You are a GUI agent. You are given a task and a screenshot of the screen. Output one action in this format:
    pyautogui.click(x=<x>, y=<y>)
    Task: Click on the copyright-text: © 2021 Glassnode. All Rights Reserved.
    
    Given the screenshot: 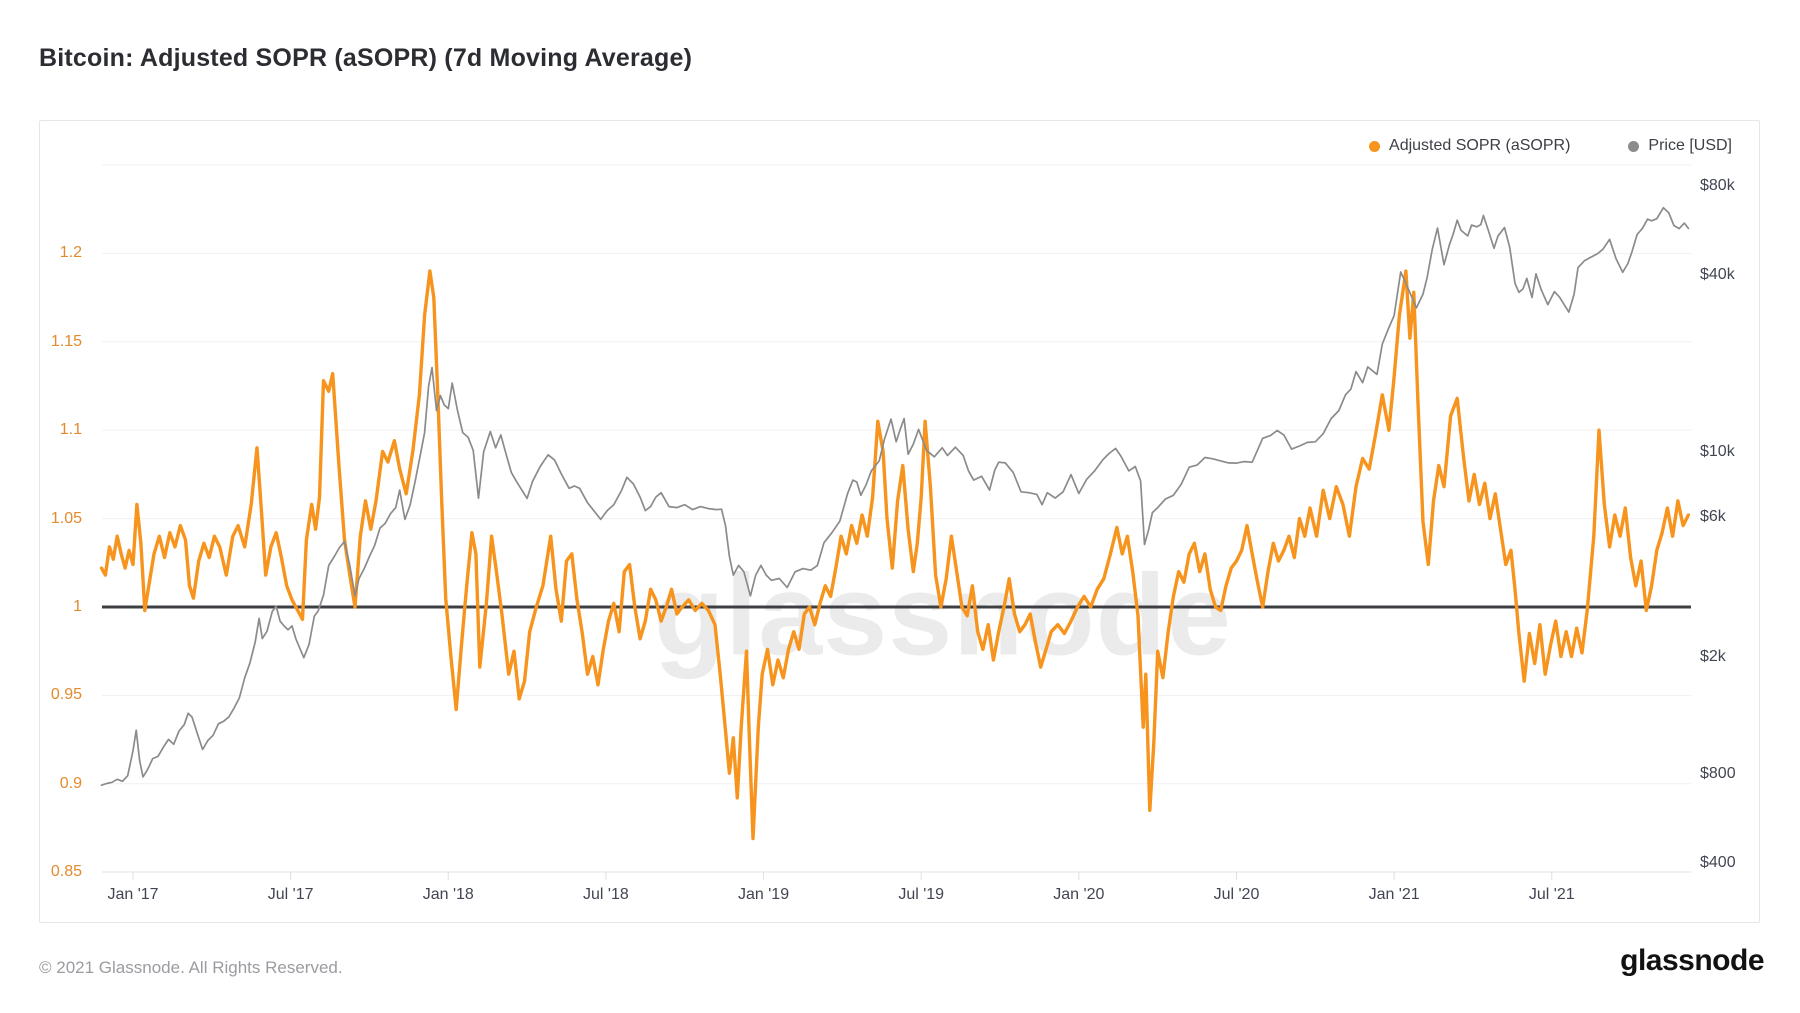 What is the action you would take?
    pyautogui.click(x=191, y=967)
    